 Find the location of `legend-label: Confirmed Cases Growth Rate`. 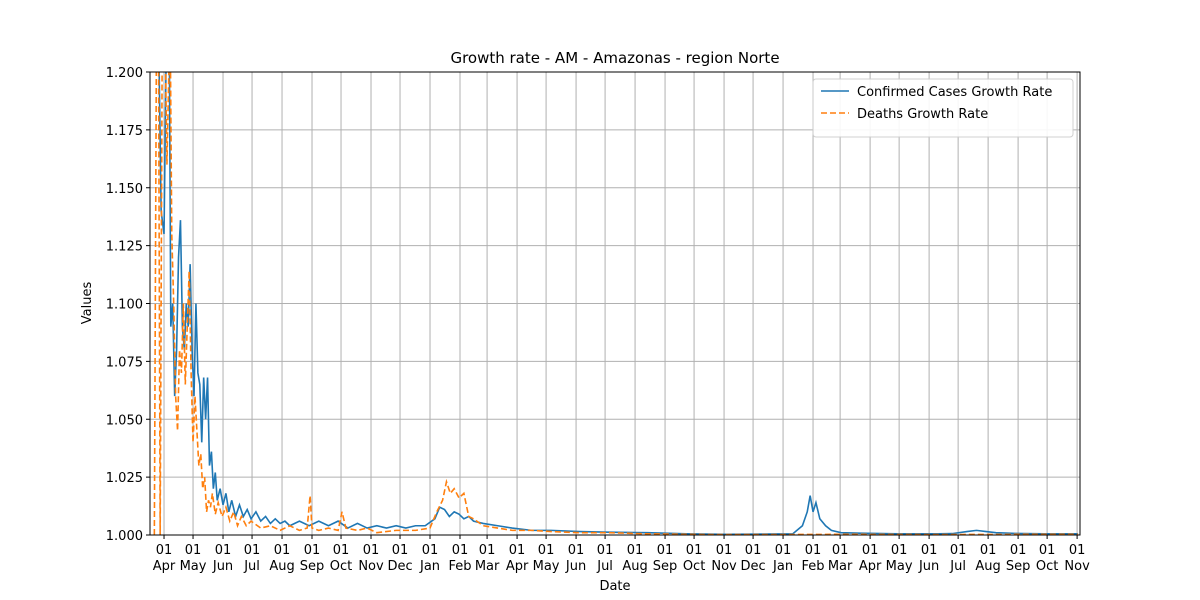

legend-label: Confirmed Cases Growth Rate is located at coordinates (954, 92).